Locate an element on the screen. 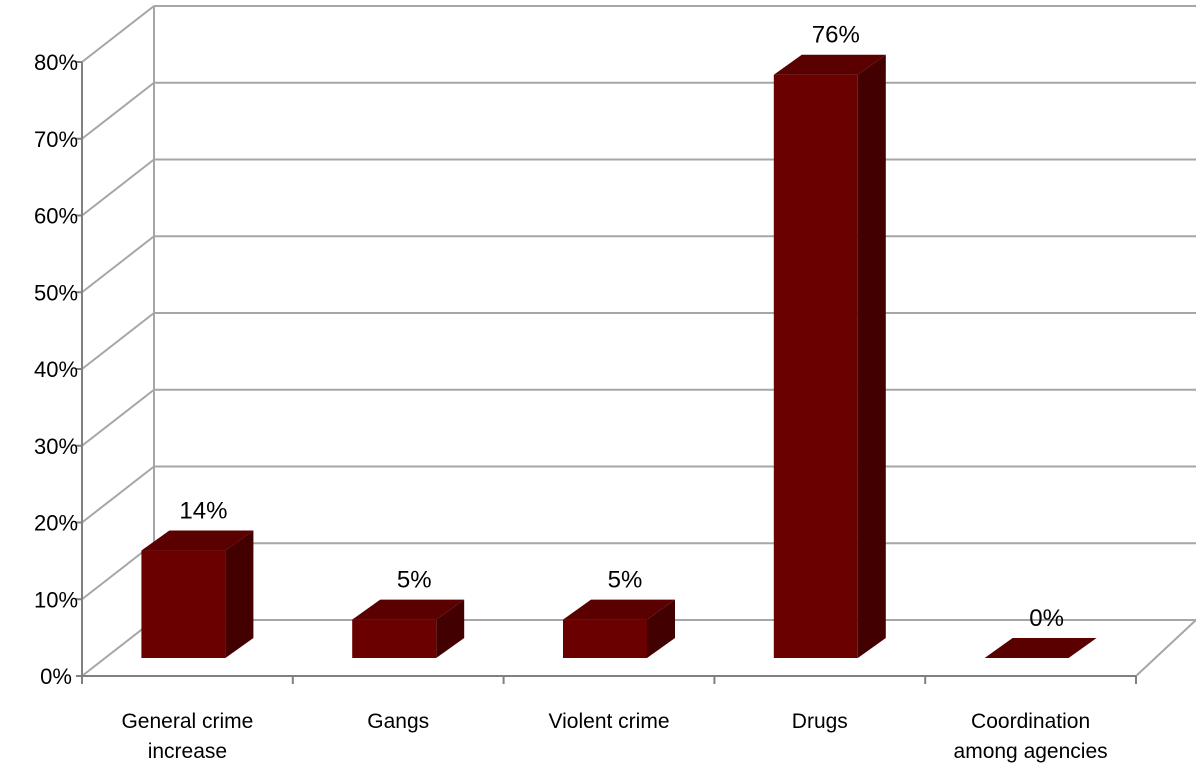 The image size is (1196, 764). x-category-label-line: among agencies is located at coordinates (1031, 751).